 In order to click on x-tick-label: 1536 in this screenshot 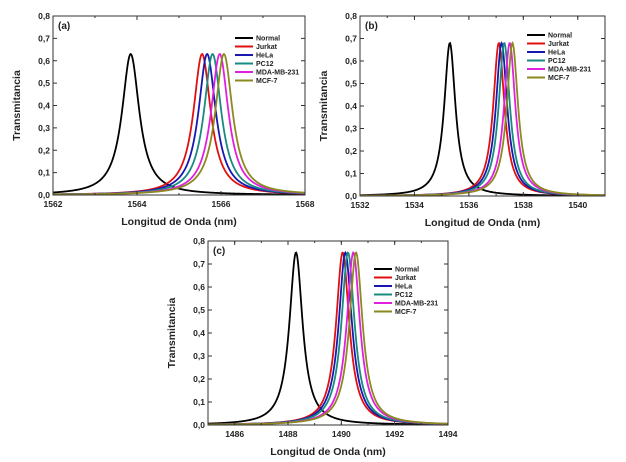, I will do `click(468, 205)`.